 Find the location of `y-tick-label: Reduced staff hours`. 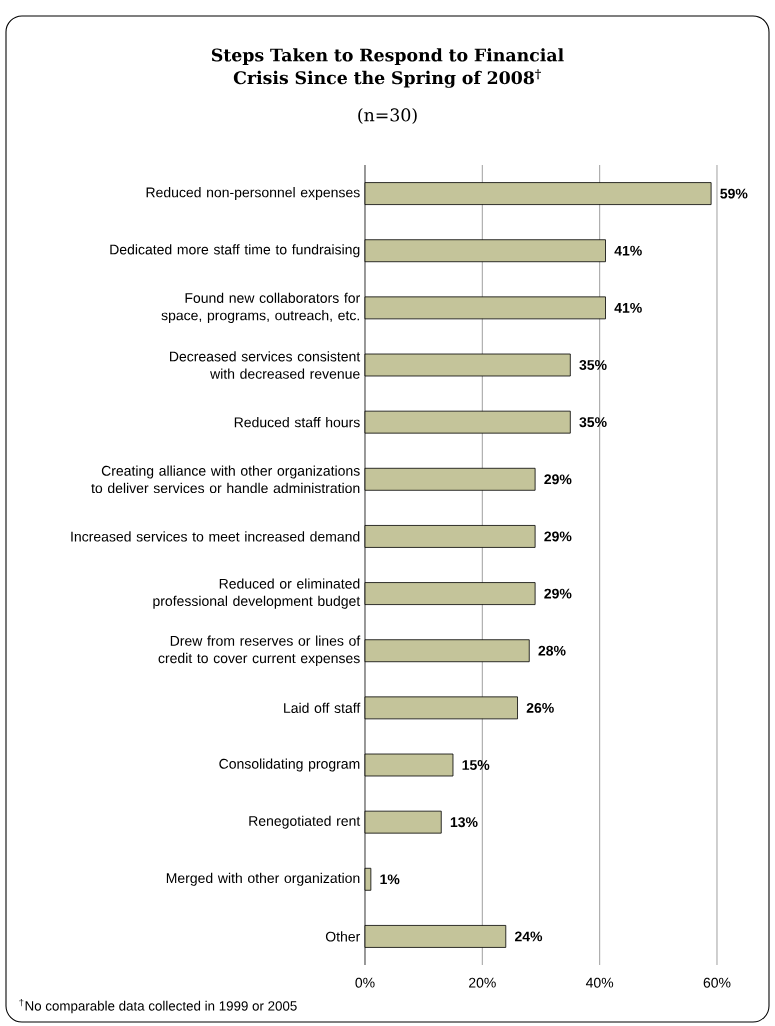

y-tick-label: Reduced staff hours is located at coordinates (297, 422).